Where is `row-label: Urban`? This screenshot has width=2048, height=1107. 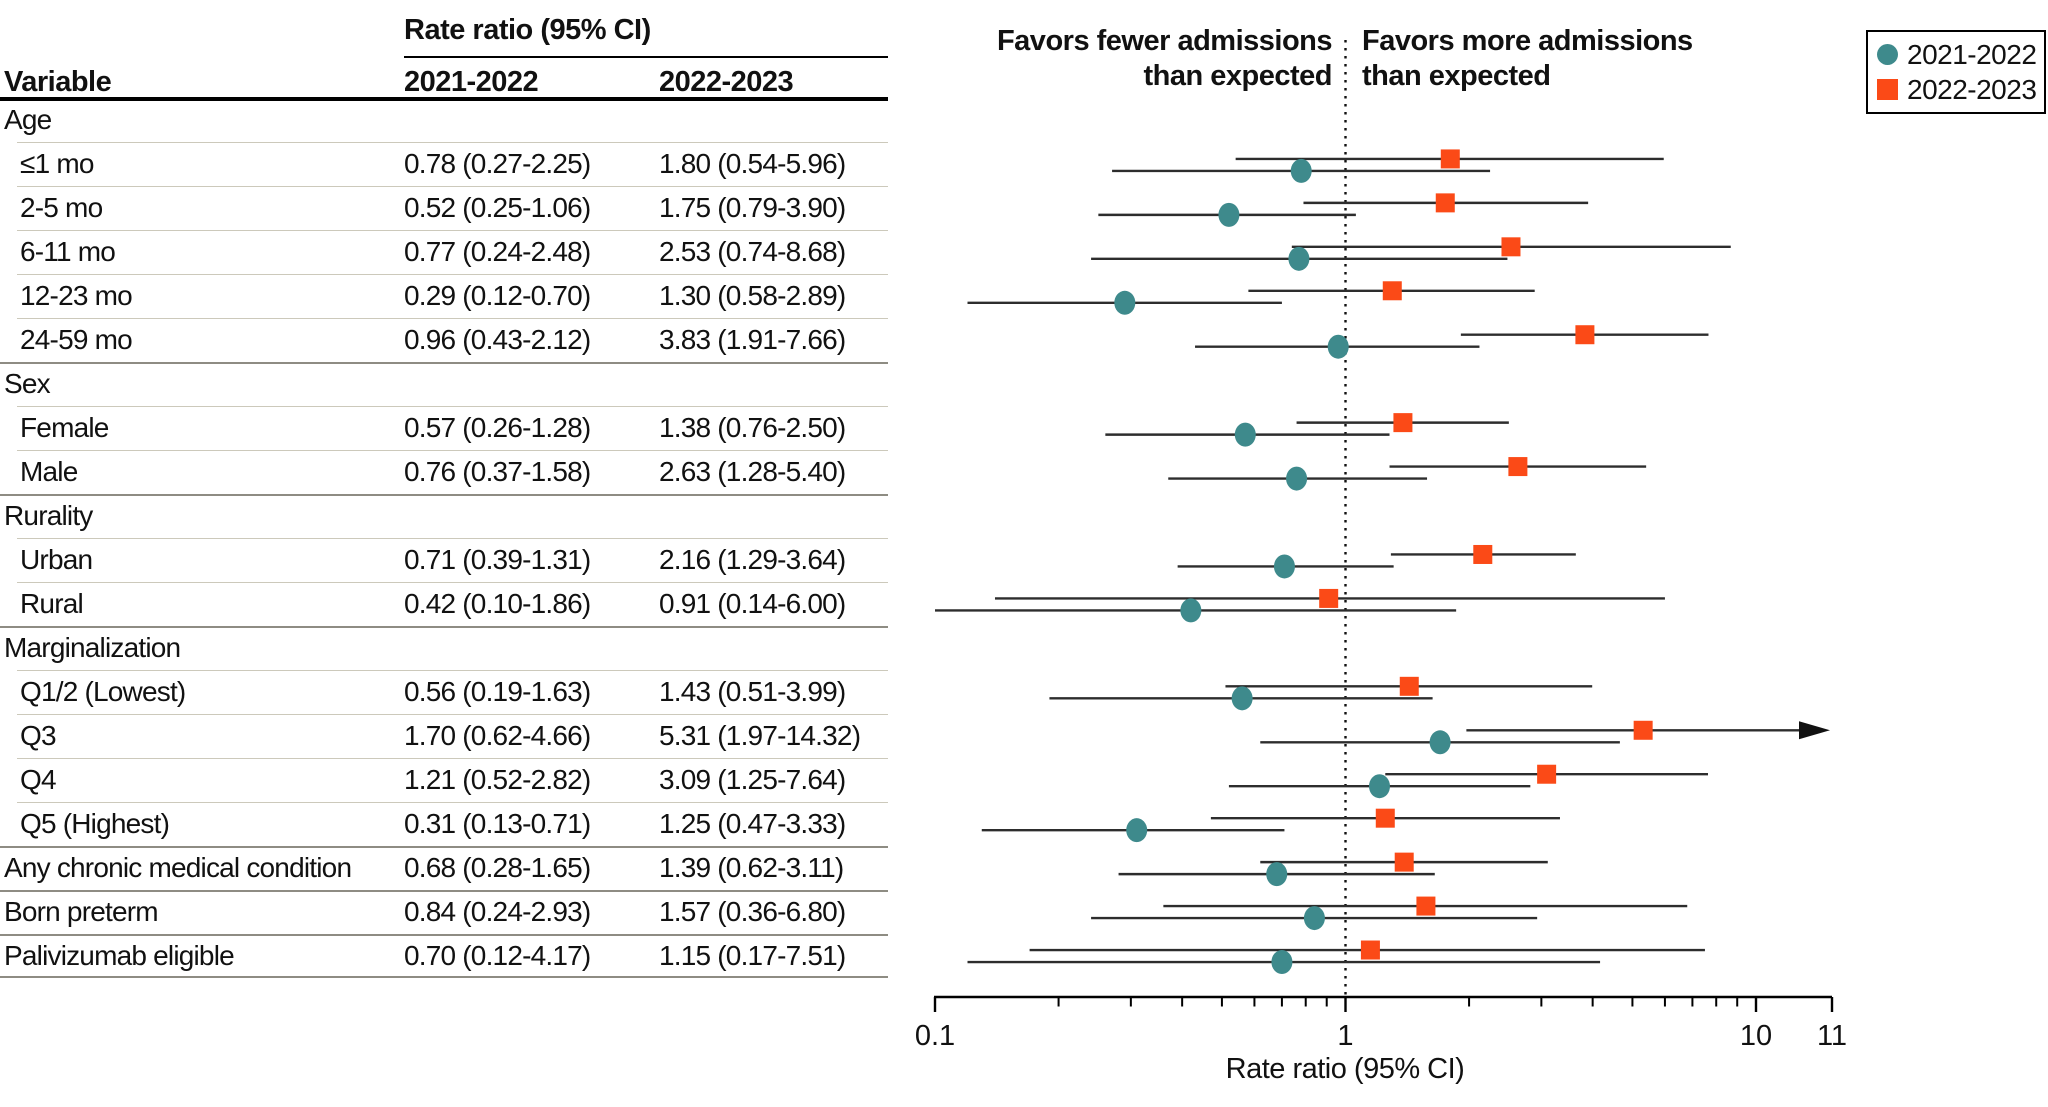
row-label: Urban is located at coordinates (56, 559).